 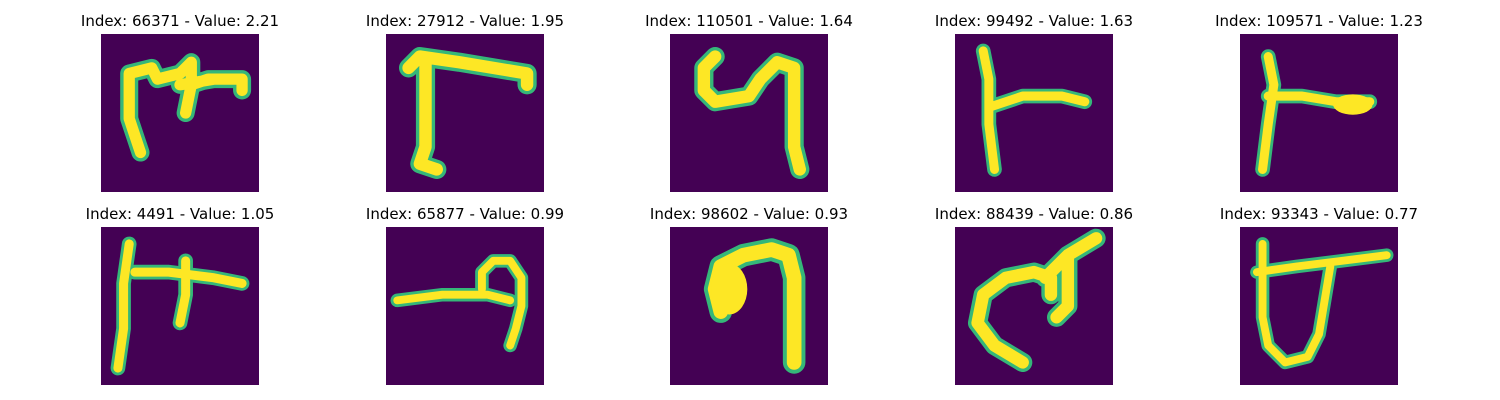 What do you see at coordinates (180, 214) in the screenshot?
I see `panel-title: Index: 4491 - Value: 1.05` at bounding box center [180, 214].